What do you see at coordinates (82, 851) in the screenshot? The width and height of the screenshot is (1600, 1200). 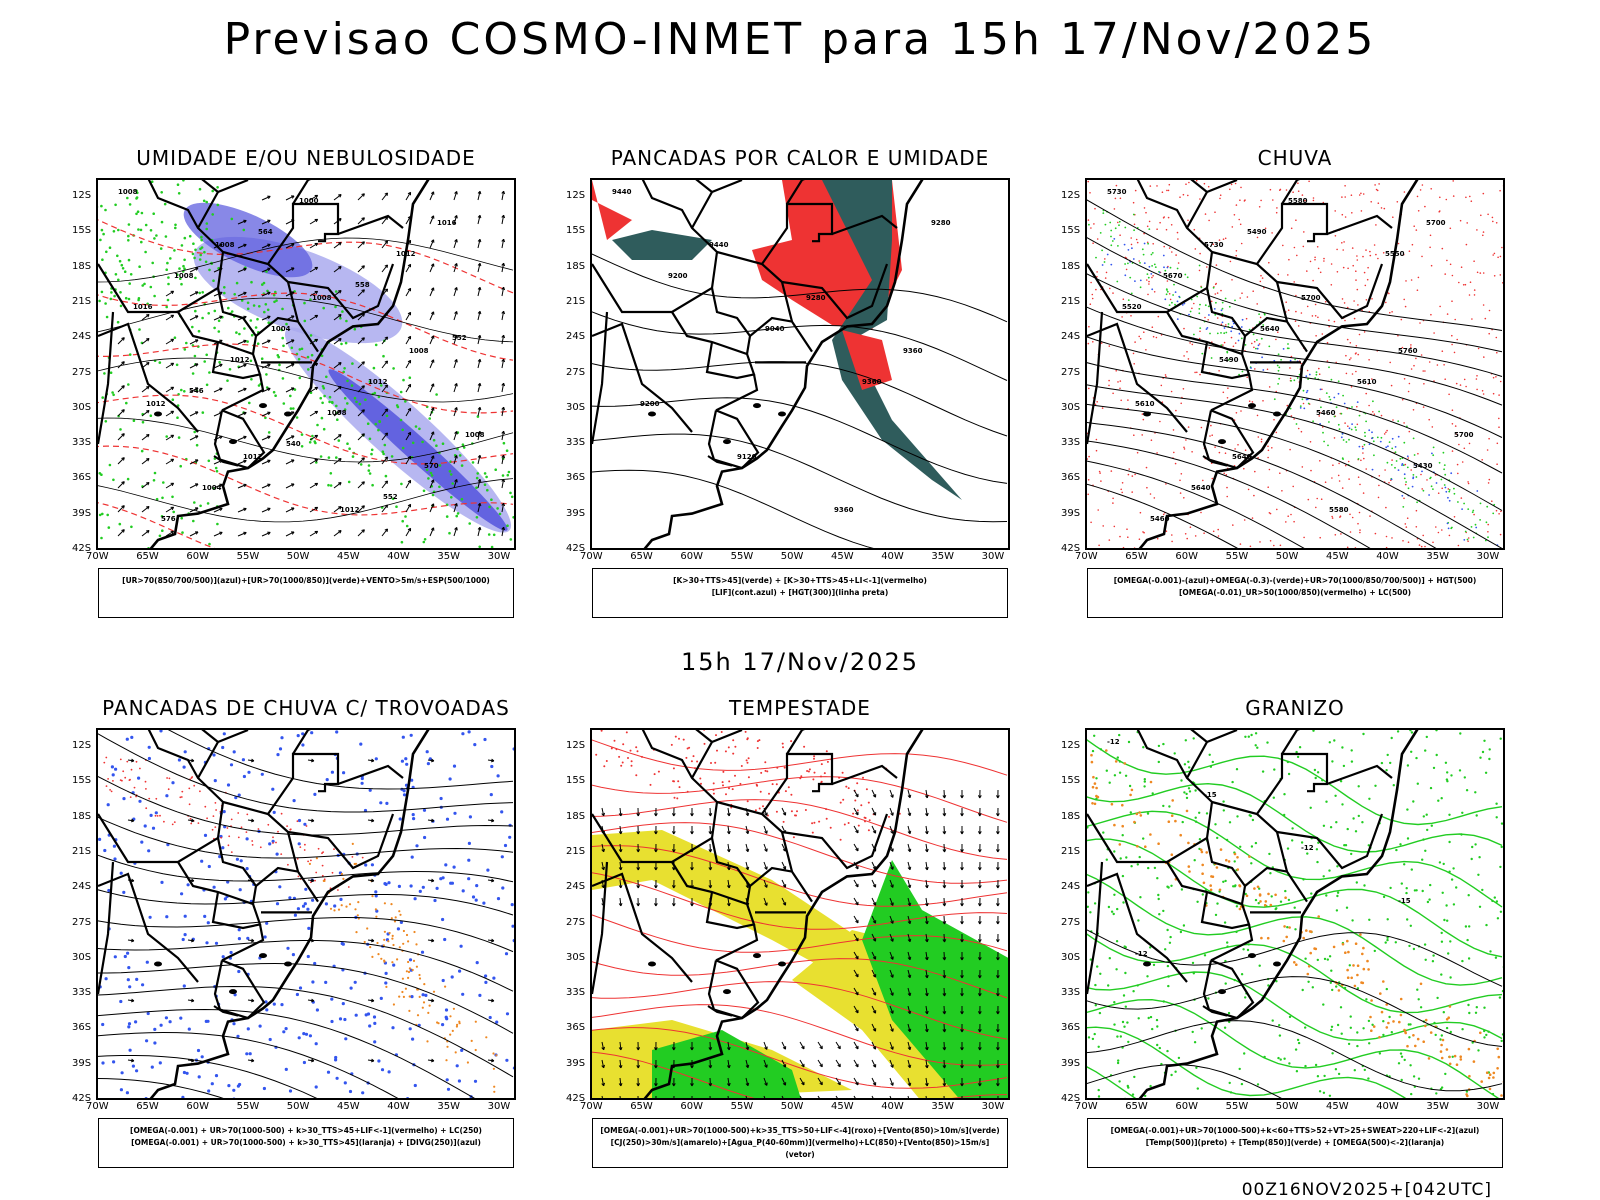 I see `lat-tick-label: 21S` at bounding box center [82, 851].